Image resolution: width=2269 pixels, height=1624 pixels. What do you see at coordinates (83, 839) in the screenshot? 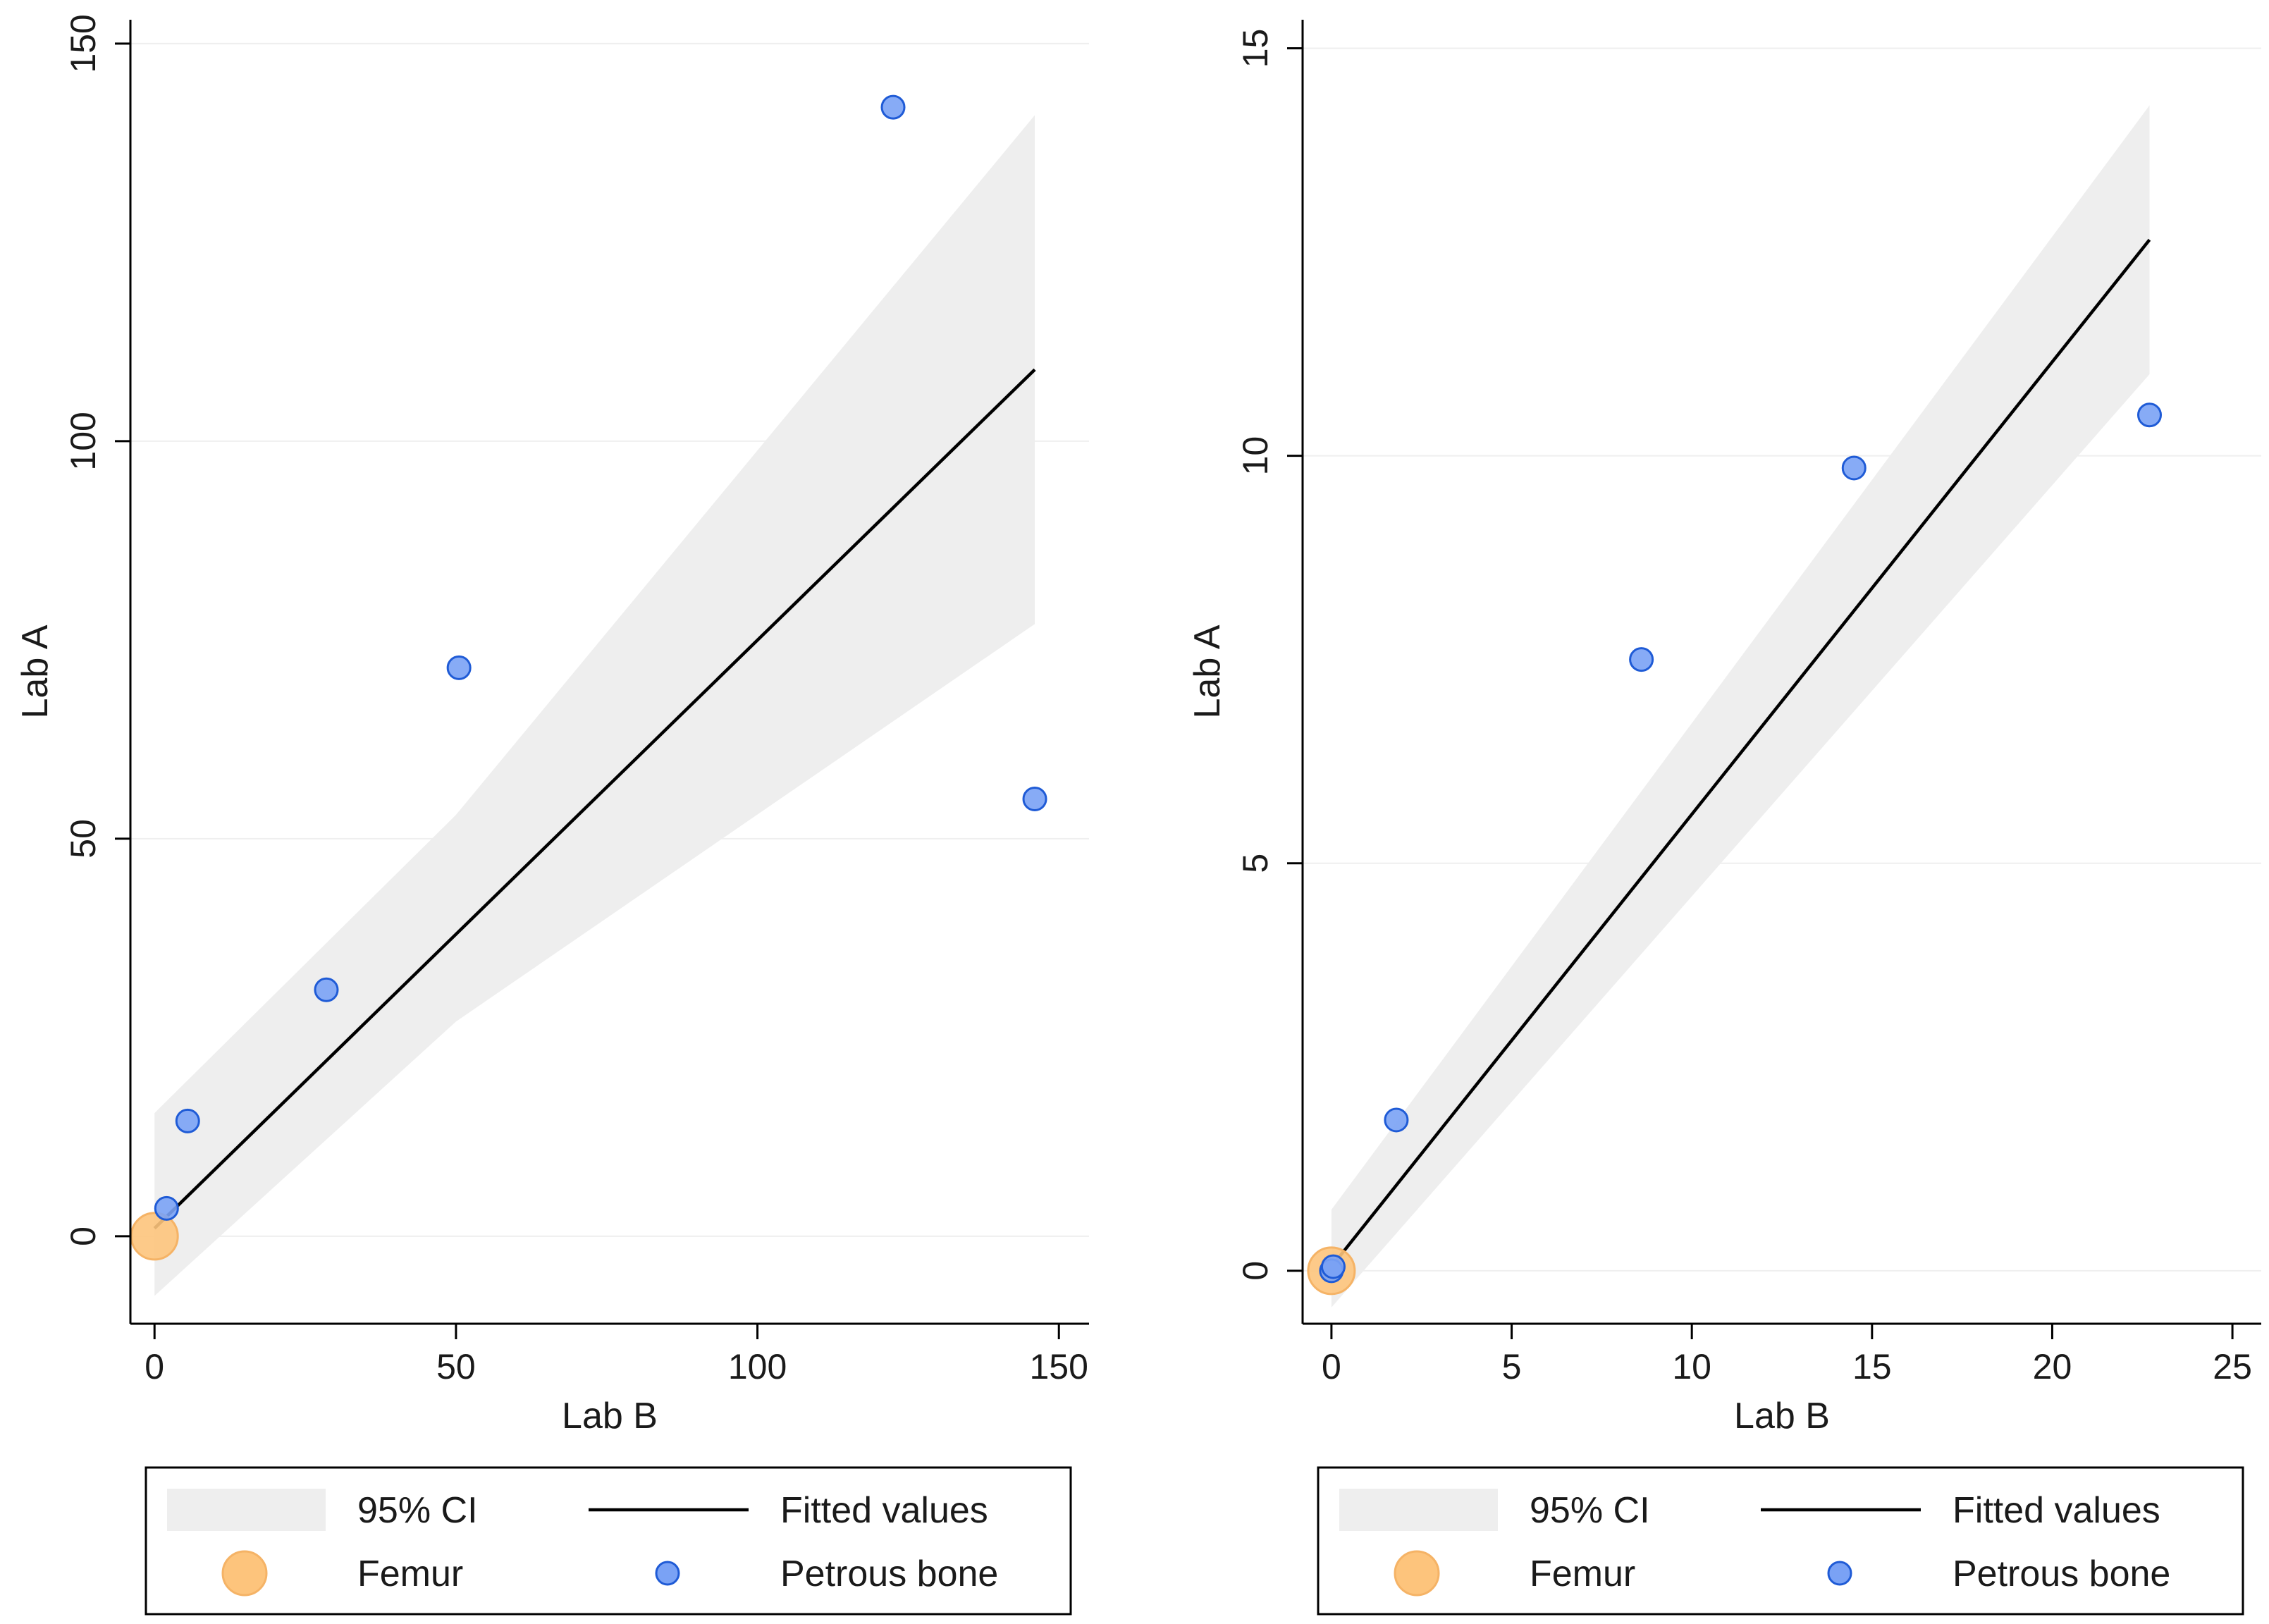
I see `y-tick-label: 50` at bounding box center [83, 839].